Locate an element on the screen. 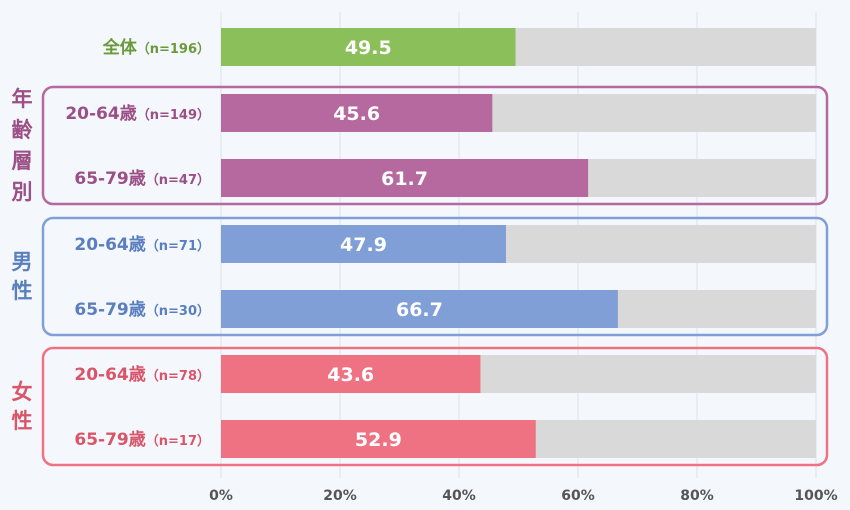  group-label-char: 齢 is located at coordinates (23, 130).